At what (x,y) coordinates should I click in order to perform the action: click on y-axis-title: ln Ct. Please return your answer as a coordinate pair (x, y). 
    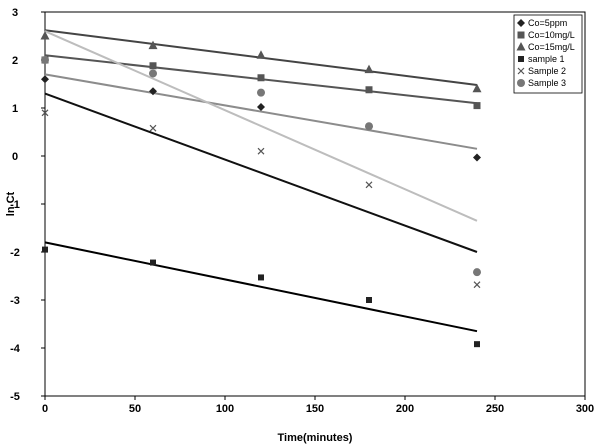
    Looking at the image, I should click on (11, 203).